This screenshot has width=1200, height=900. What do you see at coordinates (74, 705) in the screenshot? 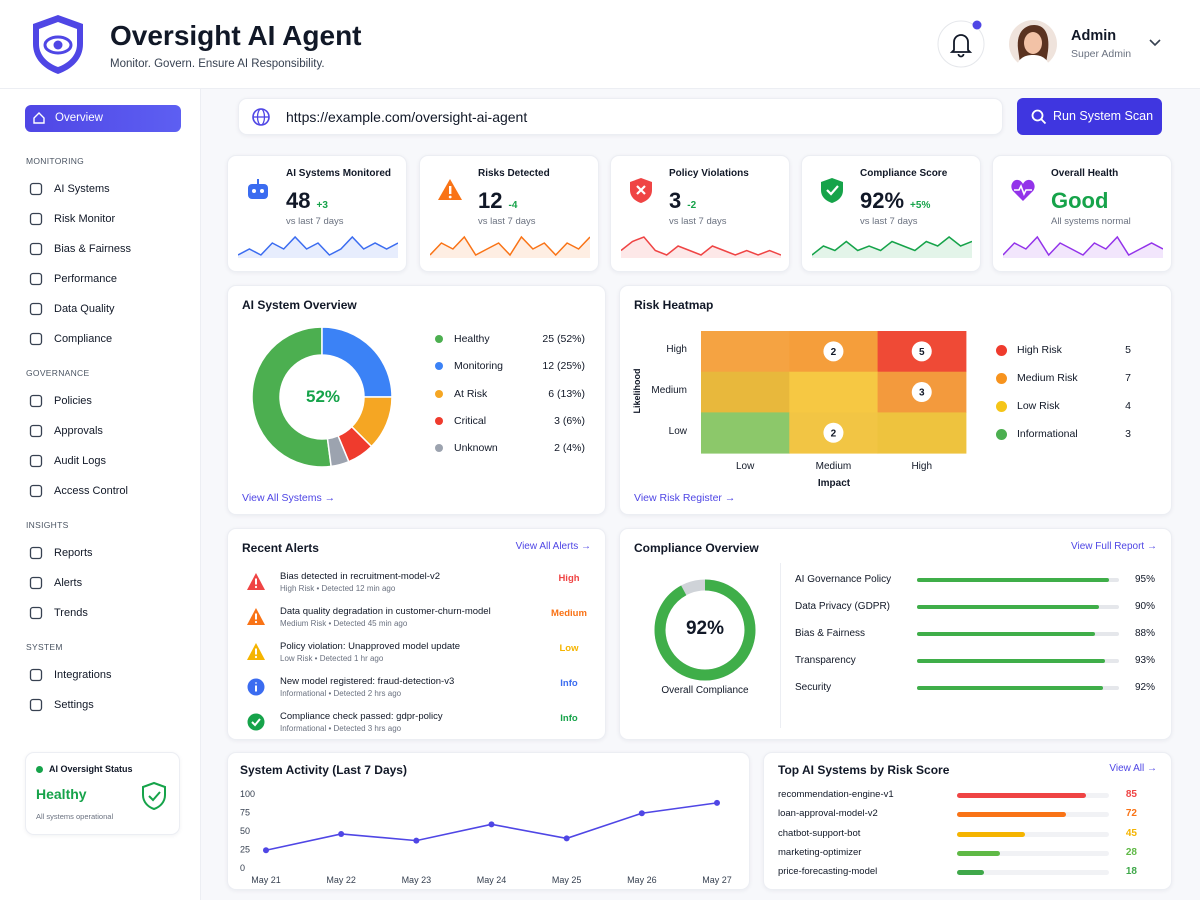
I see `nav-item: Settings` at bounding box center [74, 705].